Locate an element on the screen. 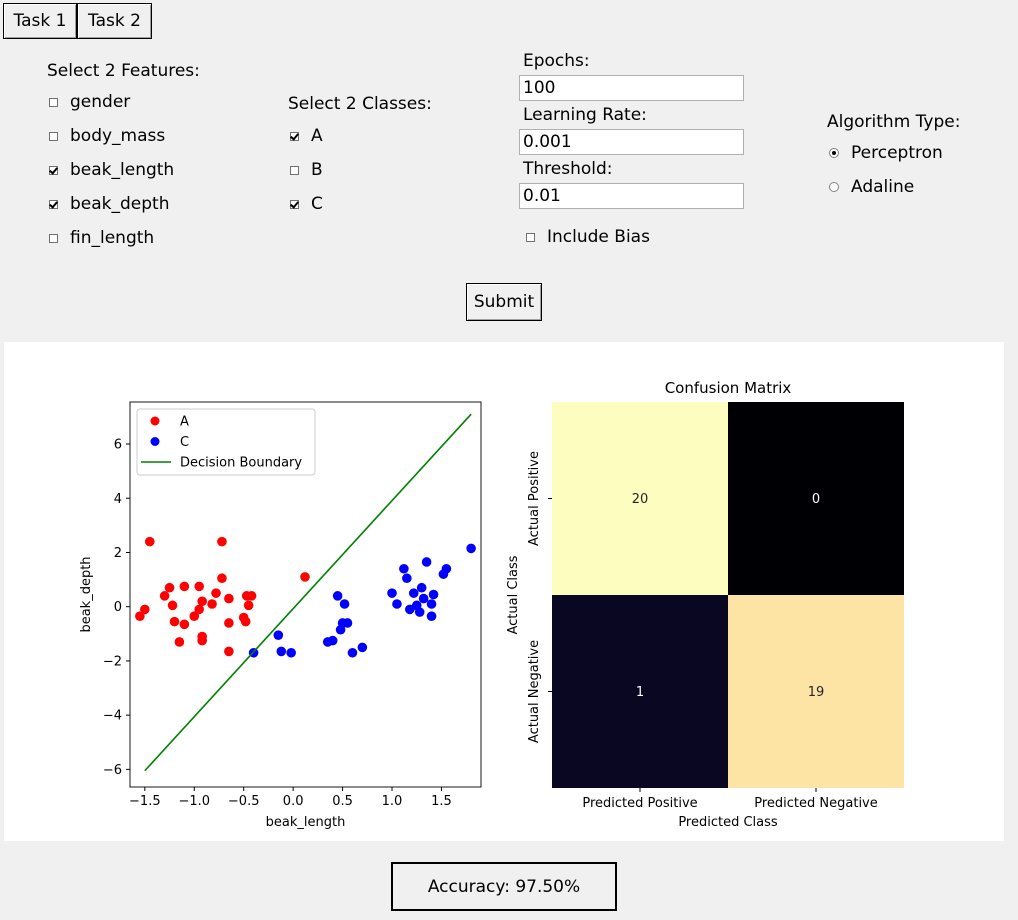 Image resolution: width=1018 pixels, height=920 pixels. feature-checkbox-beak_depth: beak_depth is located at coordinates (109, 204).